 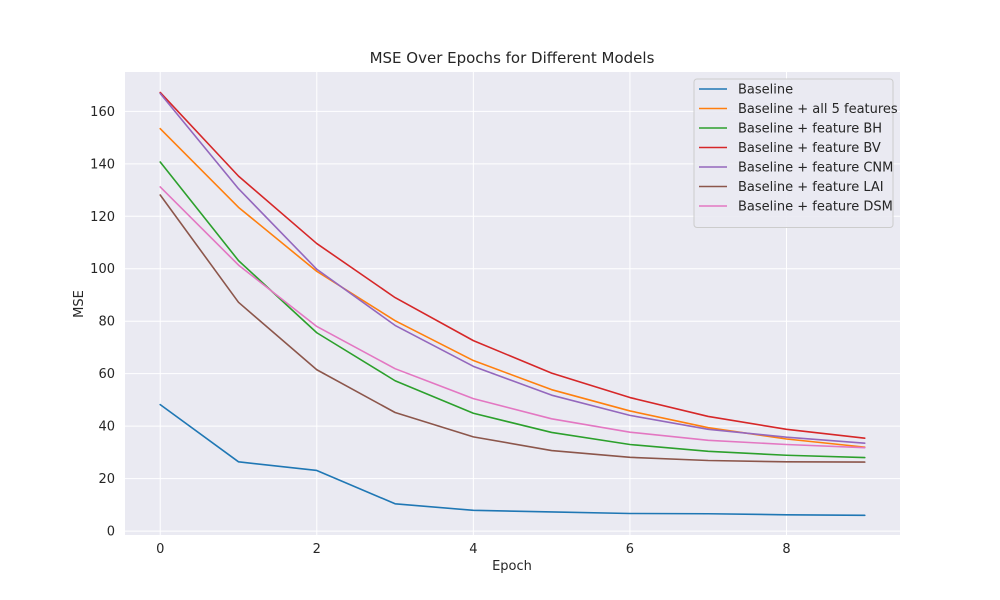 What do you see at coordinates (106, 427) in the screenshot?
I see `y-tick-label: 40` at bounding box center [106, 427].